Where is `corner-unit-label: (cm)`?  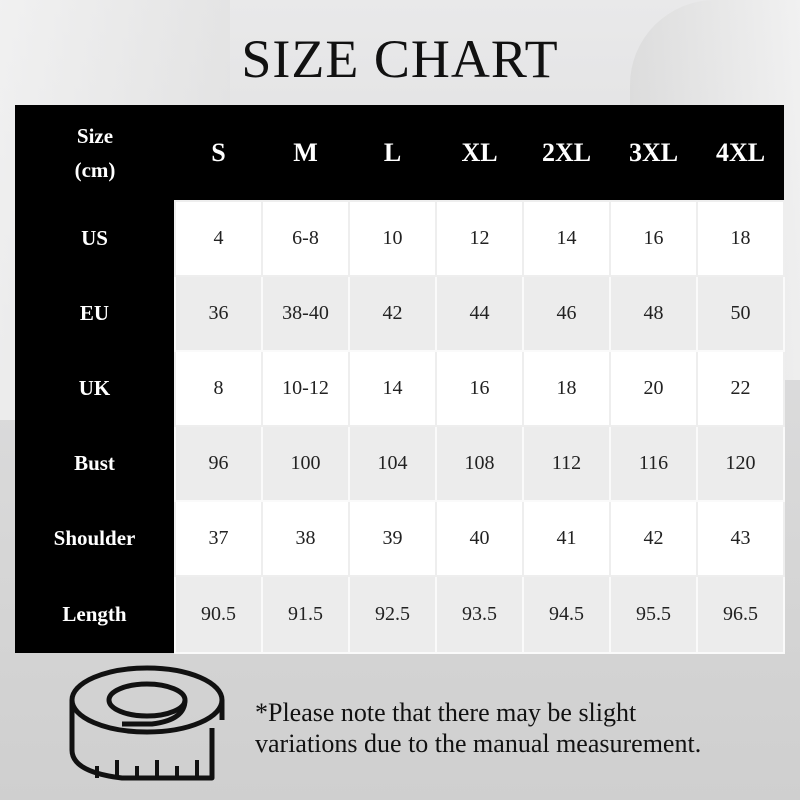 corner-unit-label: (cm) is located at coordinates (95, 170).